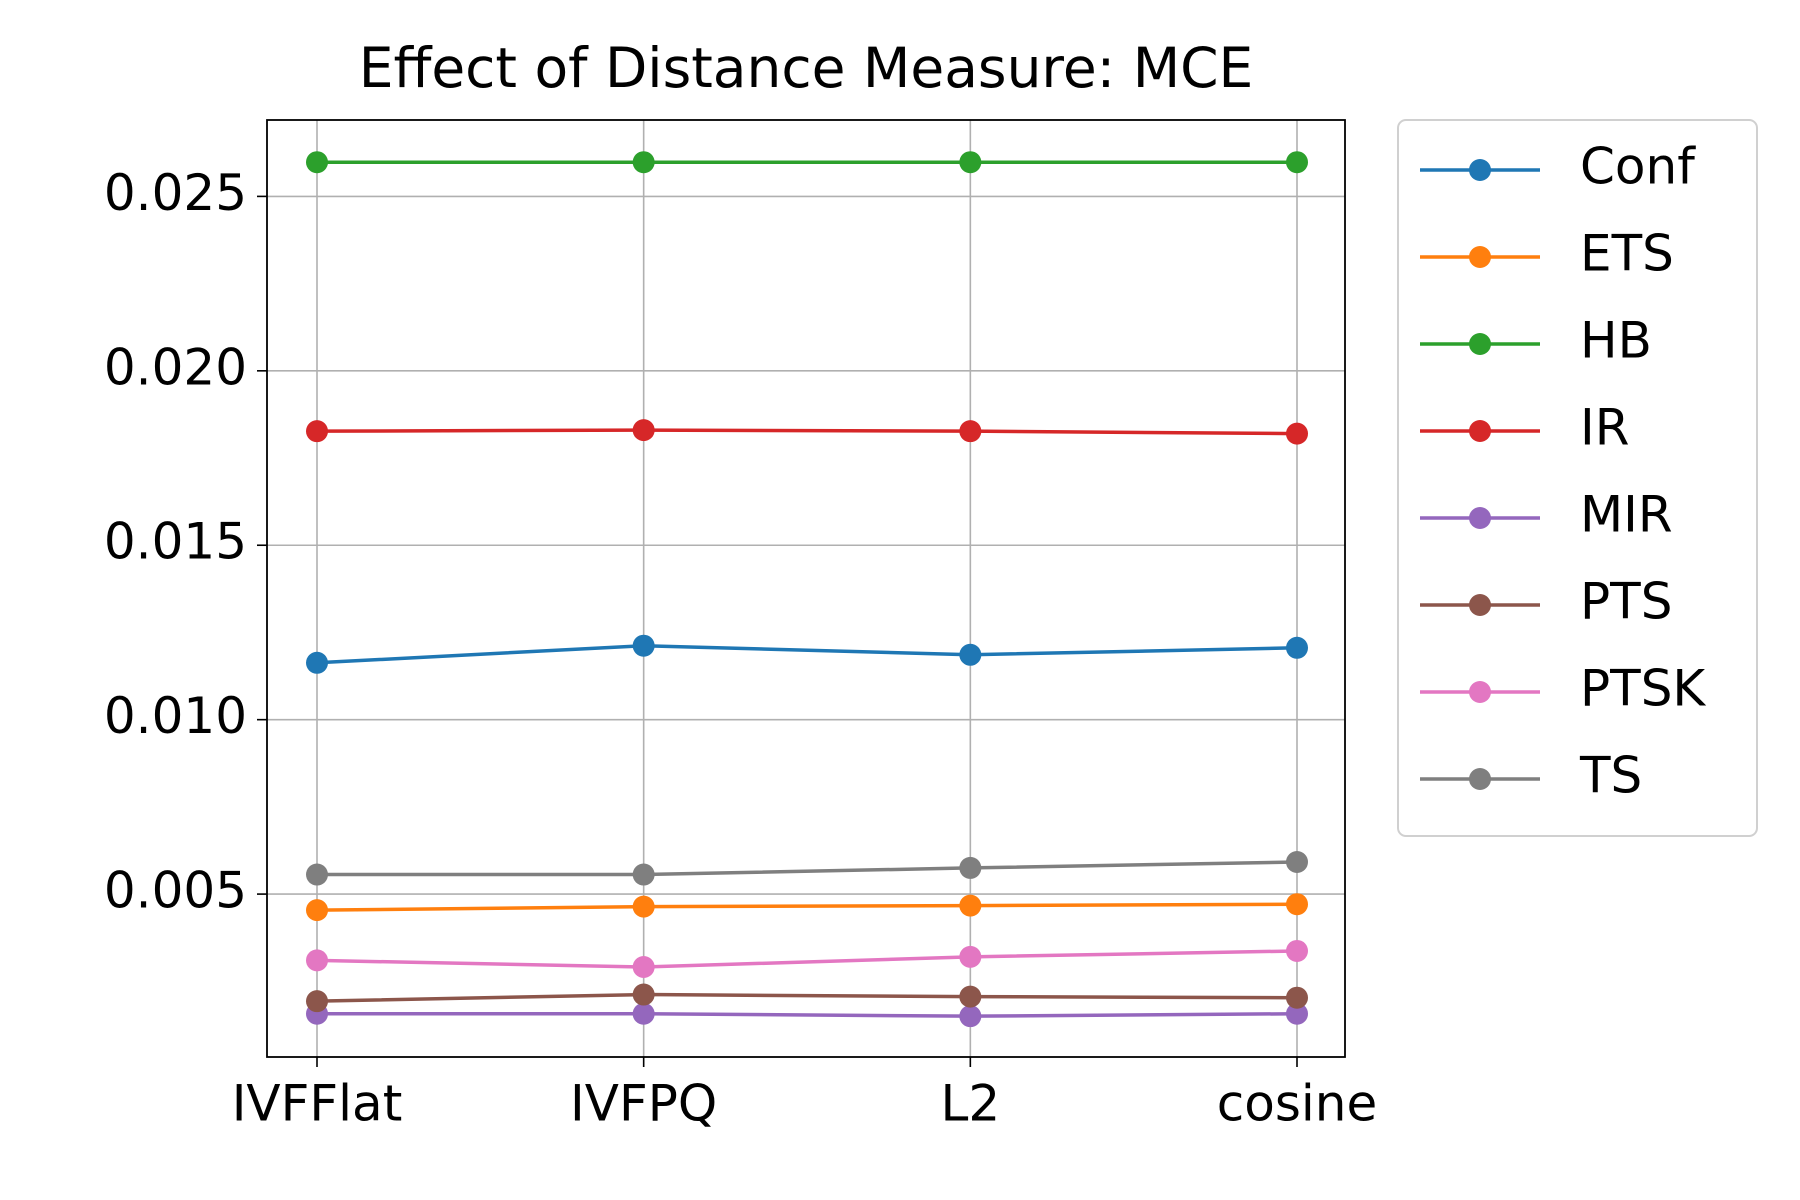 Image resolution: width=1800 pixels, height=1200 pixels. I want to click on x-tick-label: cosine, so click(1297, 1104).